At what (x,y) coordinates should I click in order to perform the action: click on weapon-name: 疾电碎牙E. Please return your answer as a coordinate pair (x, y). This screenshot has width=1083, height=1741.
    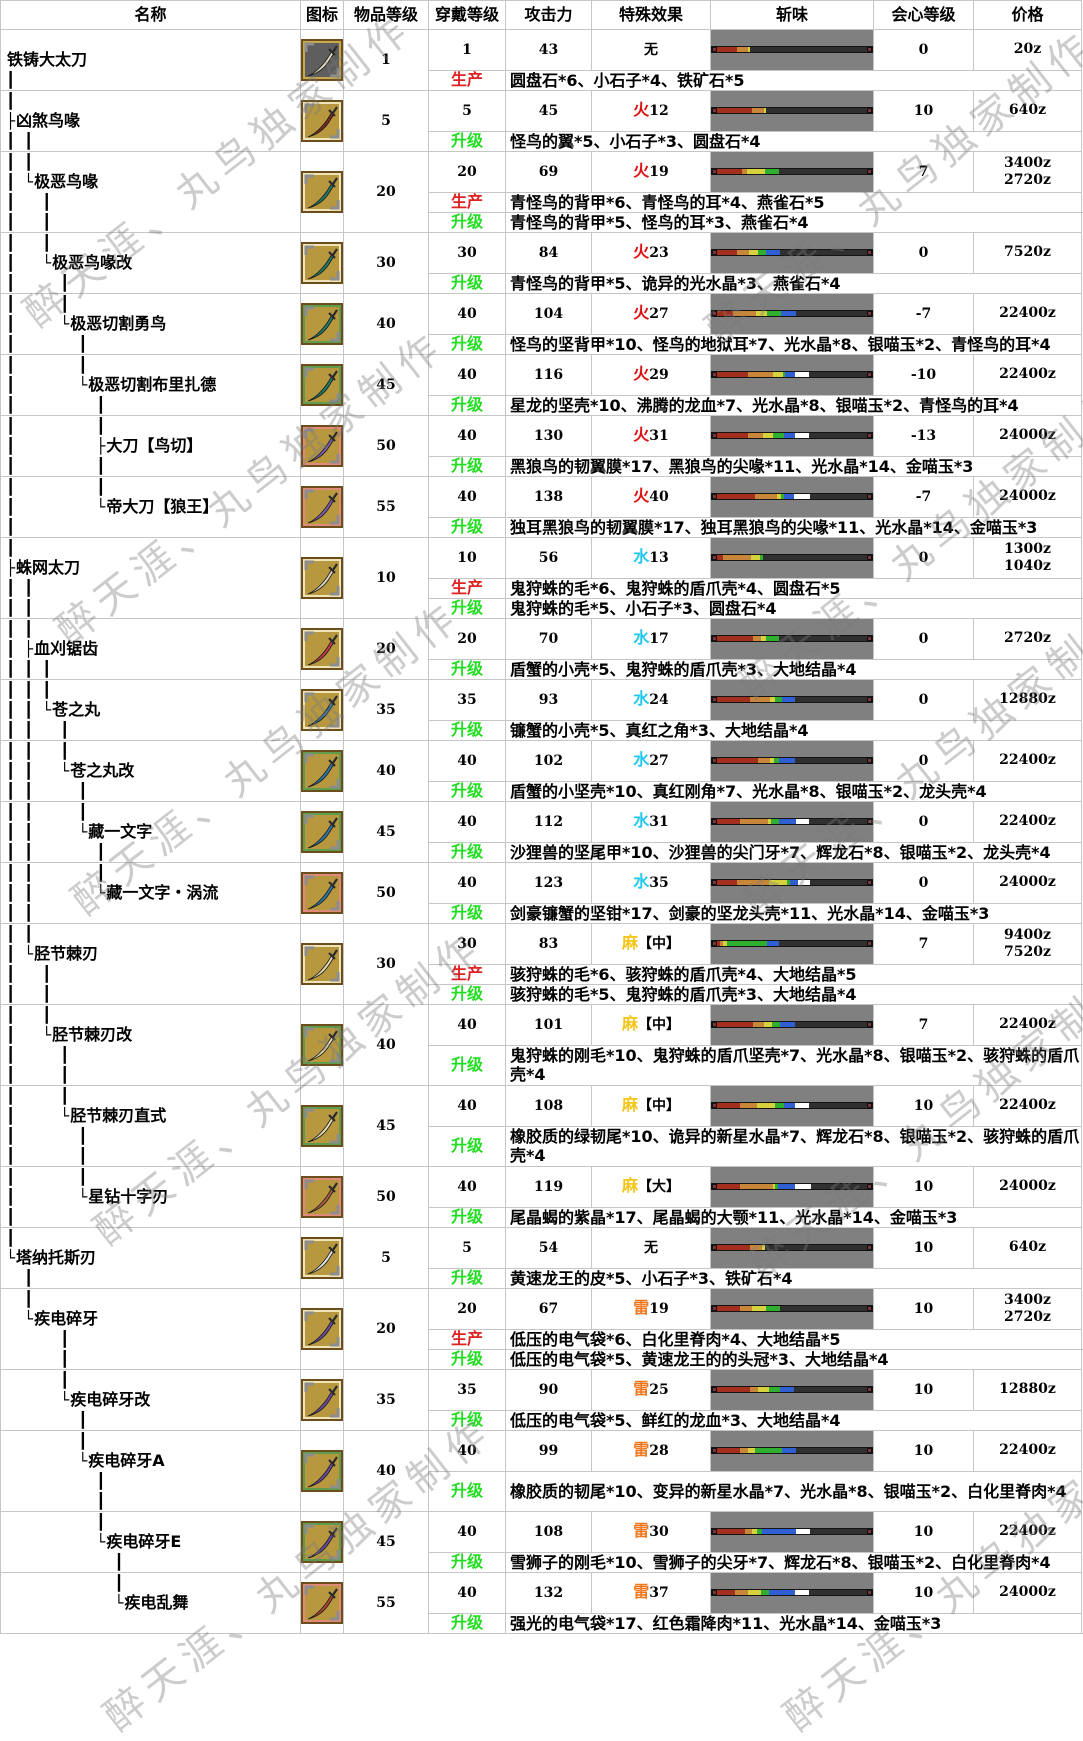
    Looking at the image, I should click on (144, 1541).